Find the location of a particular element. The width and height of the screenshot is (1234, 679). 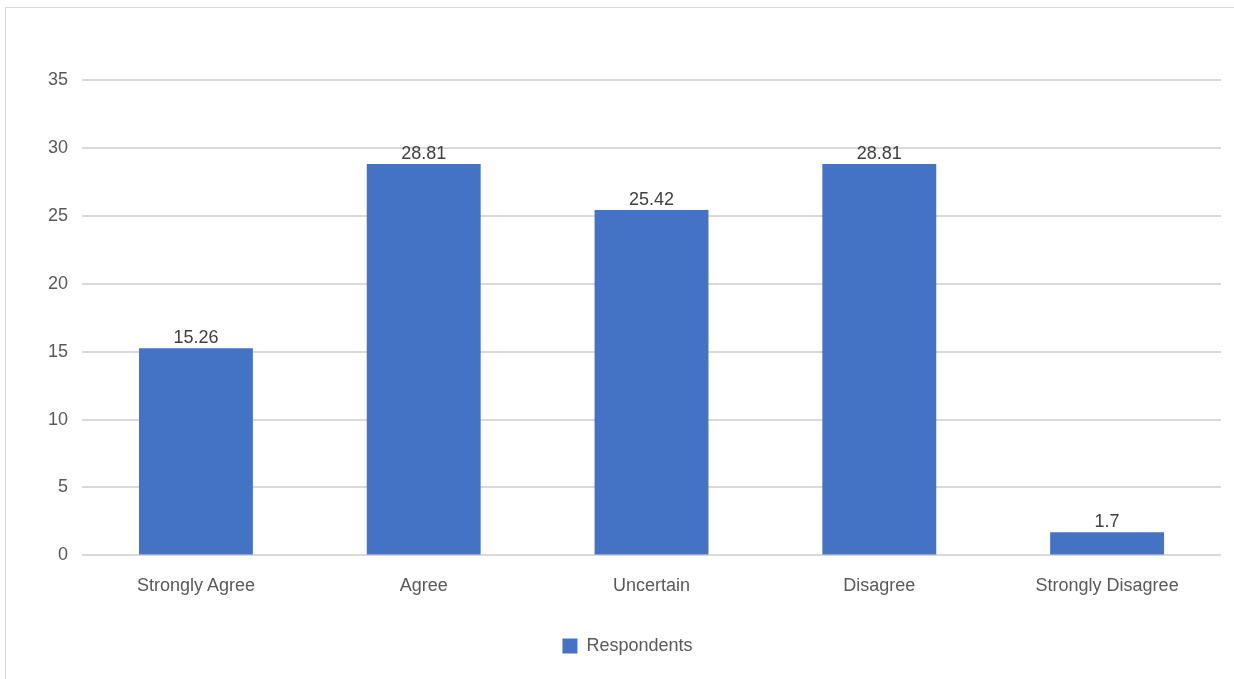

y-tick-label: 30 is located at coordinates (58, 146).